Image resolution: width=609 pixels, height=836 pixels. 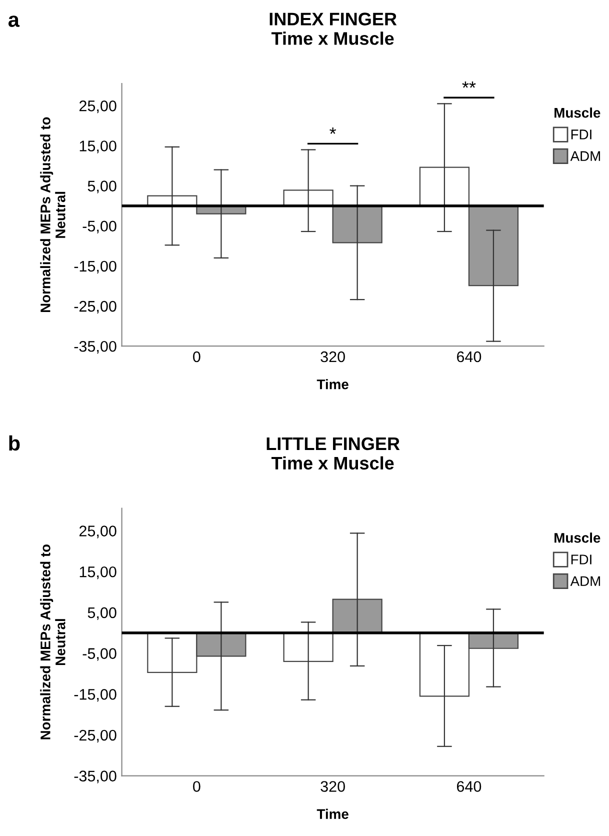 I want to click on chart-title: LITTLE FINGER Time x Muscle, so click(x=333, y=453).